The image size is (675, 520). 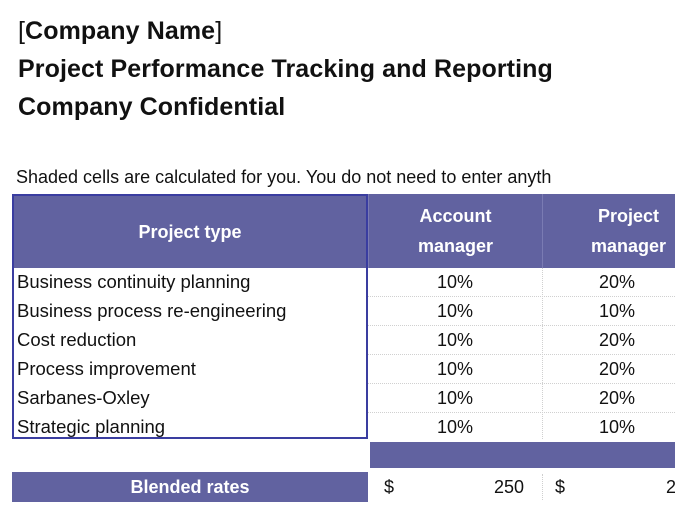 I want to click on table-row: Business process re-engineering 10% 10%, so click(x=343, y=311).